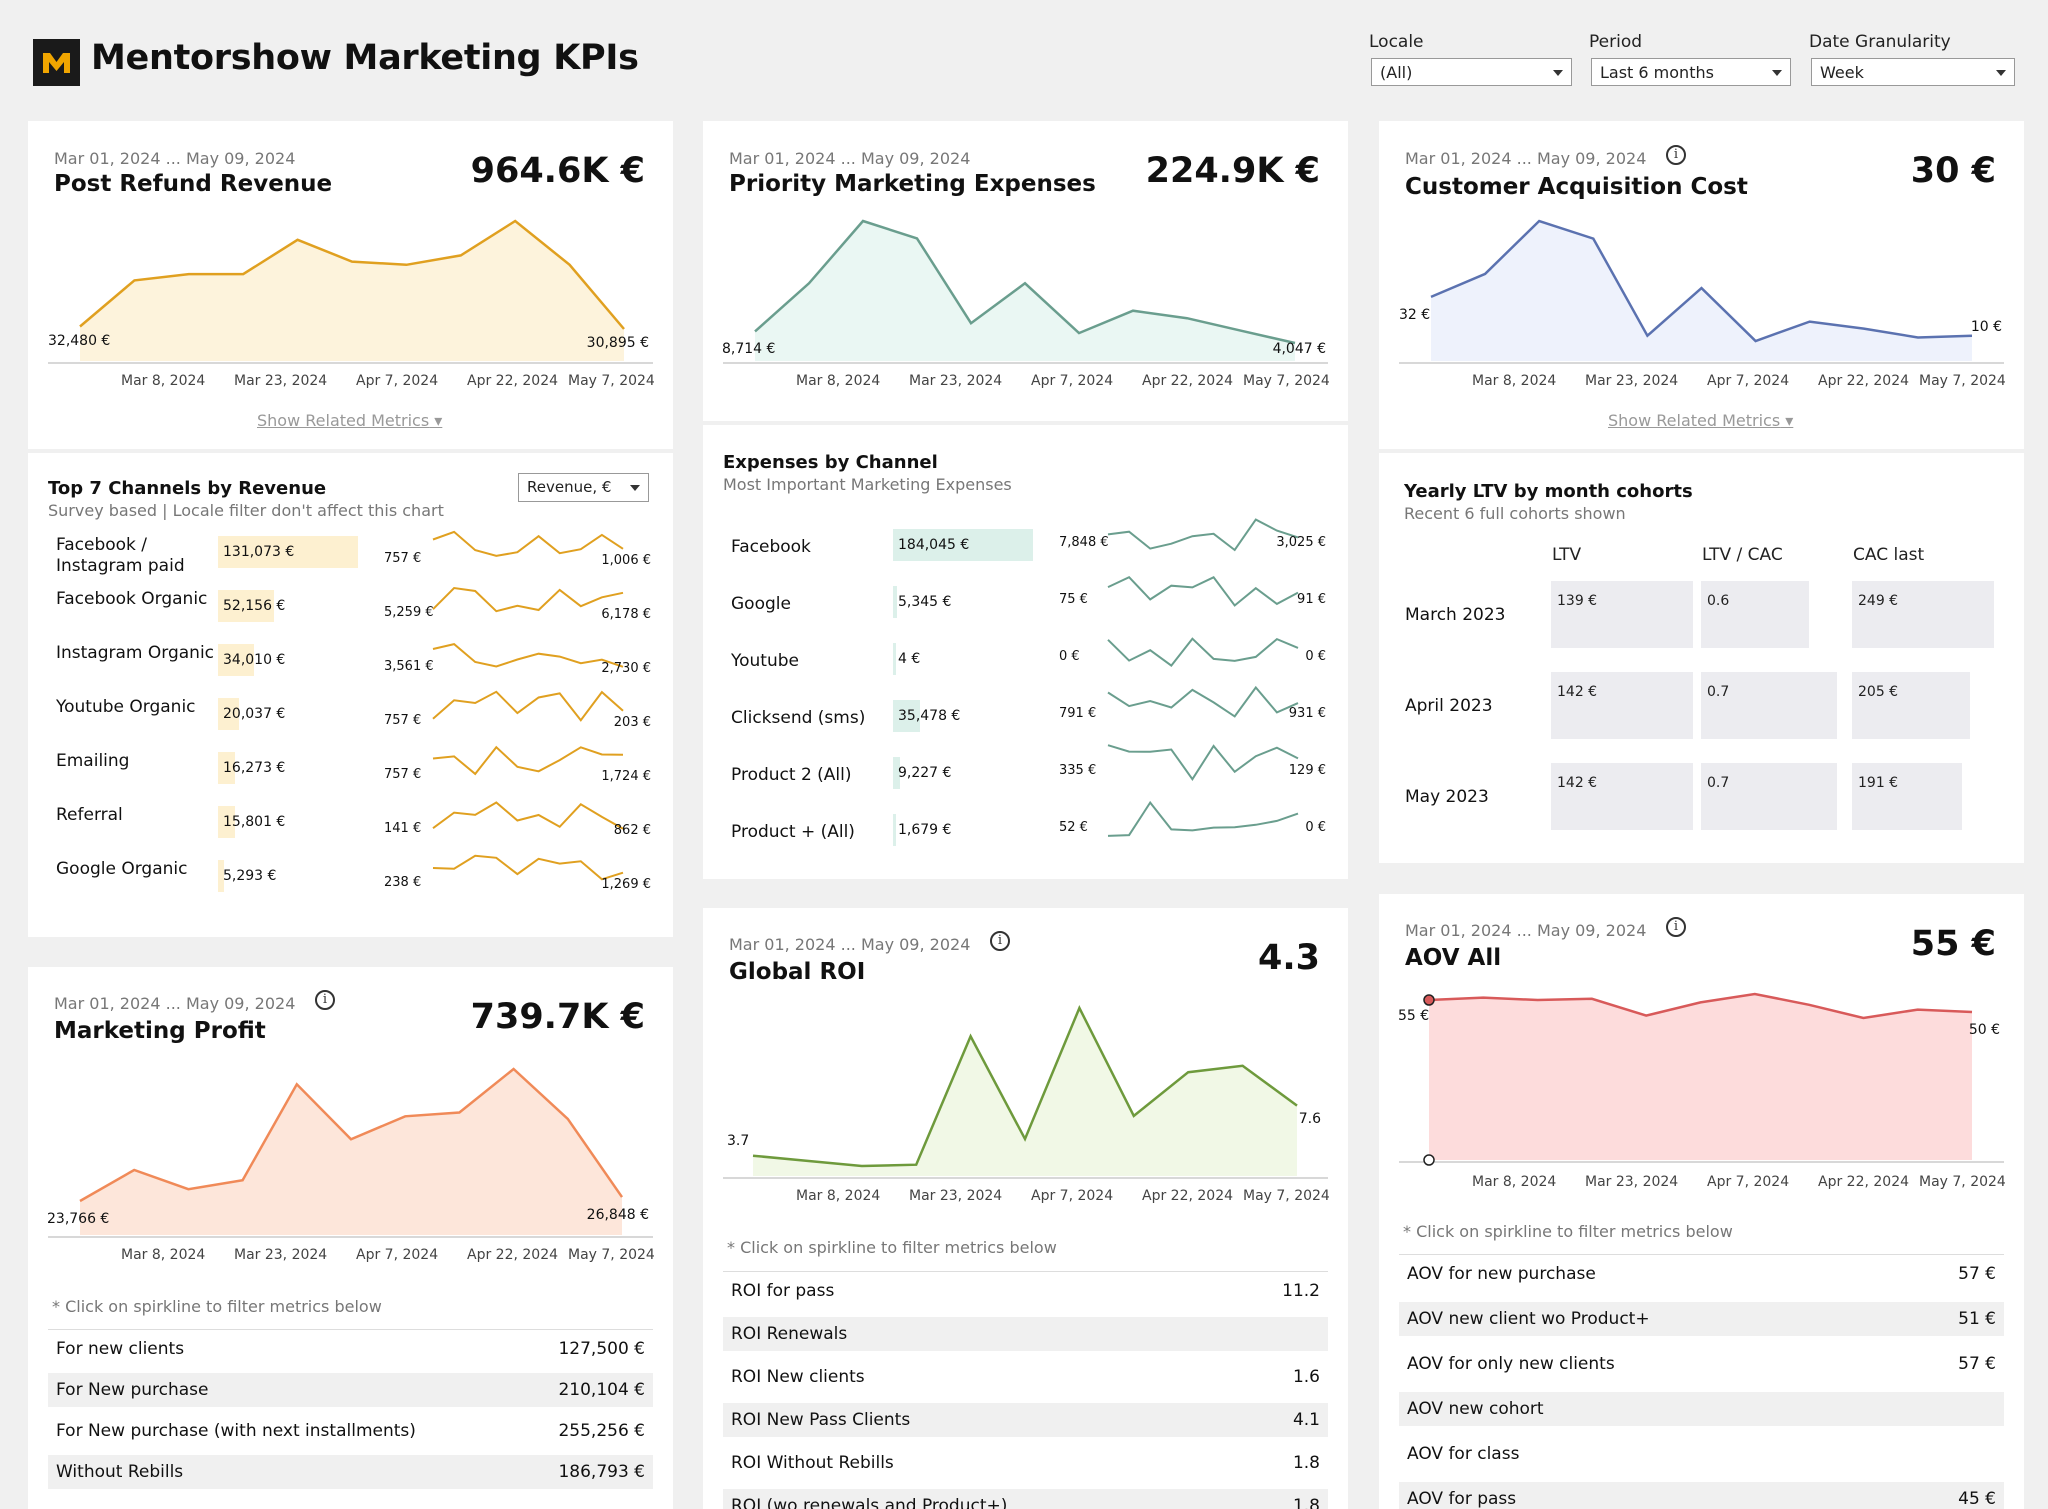 This screenshot has height=1509, width=2048. What do you see at coordinates (1701, 1274) in the screenshot?
I see `metric-row: AOV for new purchase 57 €` at bounding box center [1701, 1274].